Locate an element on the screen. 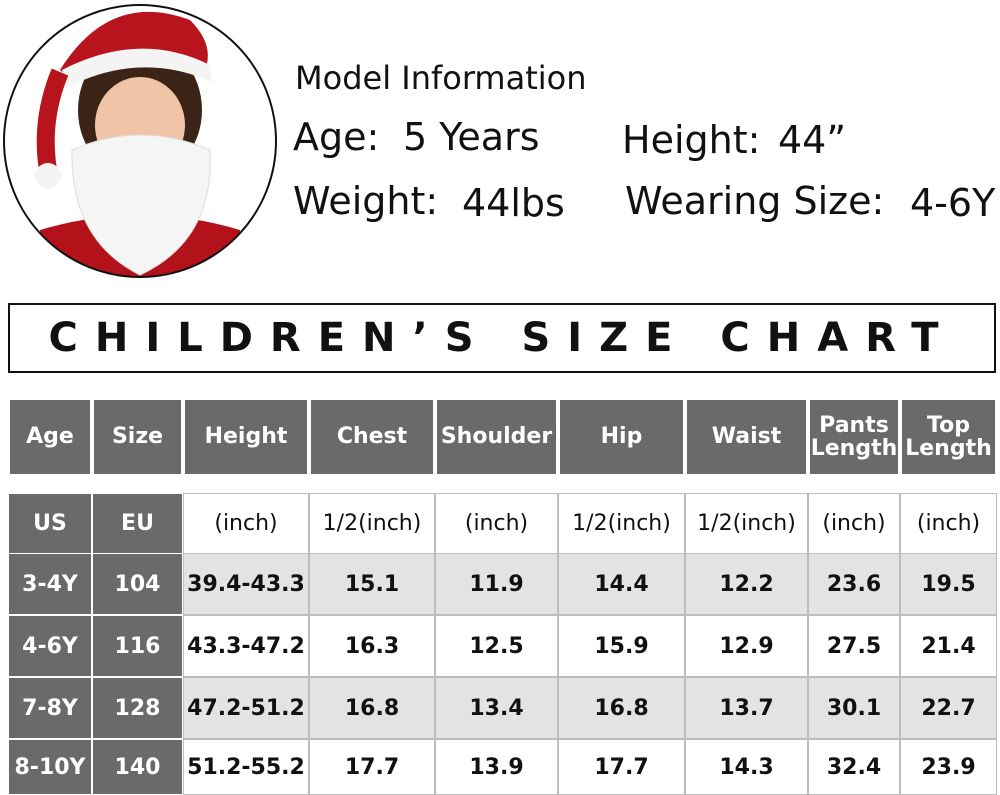 This screenshot has height=795, width=1000. data-cell: 12.9 is located at coordinates (746, 646).